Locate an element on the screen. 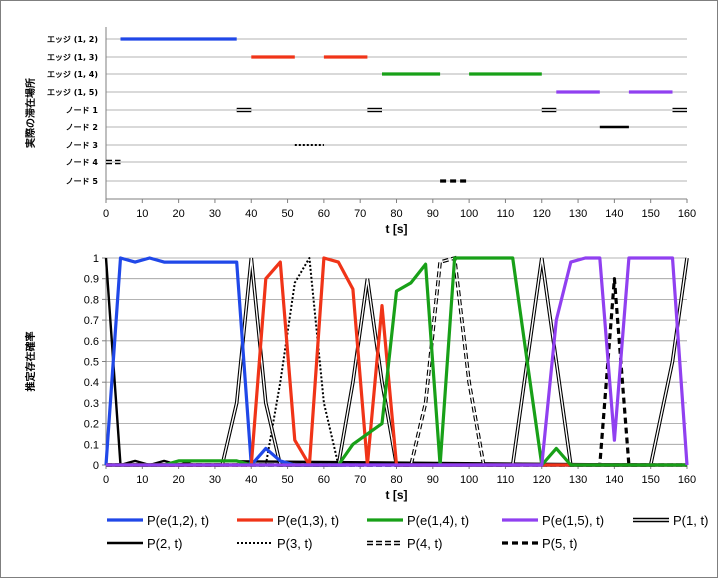 The image size is (718, 578). timeline-x-tick-label: 70 is located at coordinates (360, 214).